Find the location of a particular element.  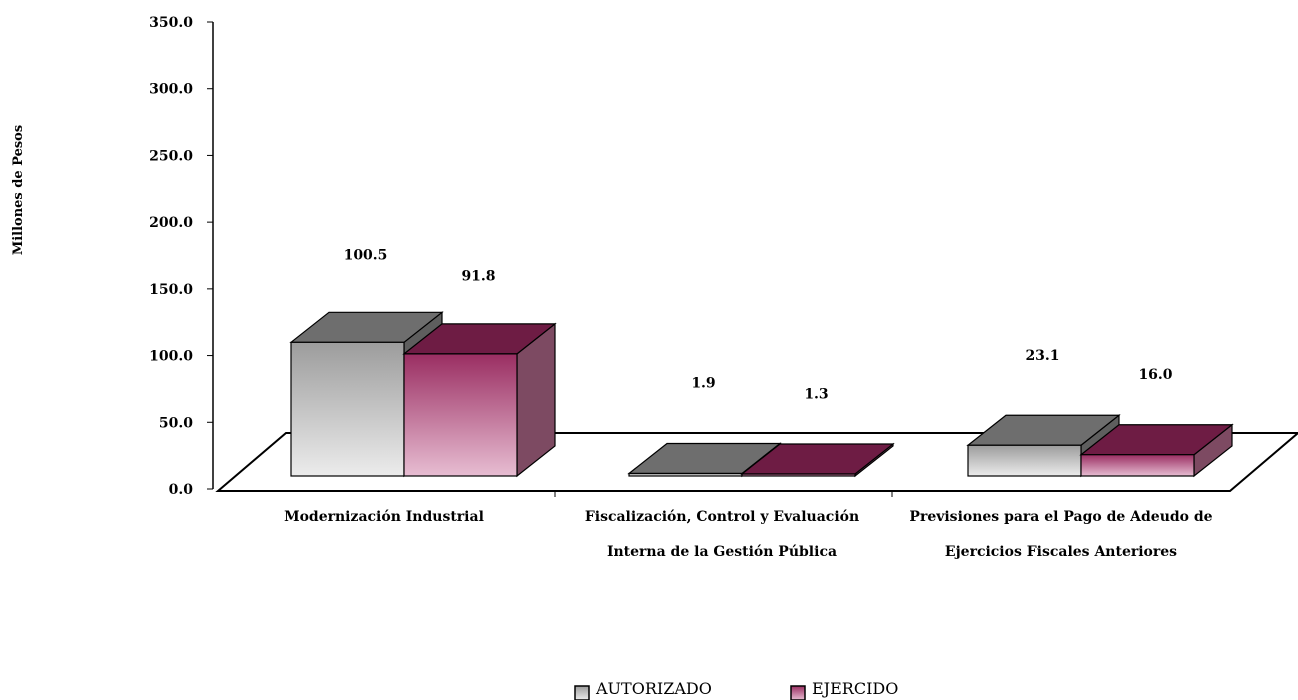

legend-label: EJERCIDO is located at coordinates (855, 688).